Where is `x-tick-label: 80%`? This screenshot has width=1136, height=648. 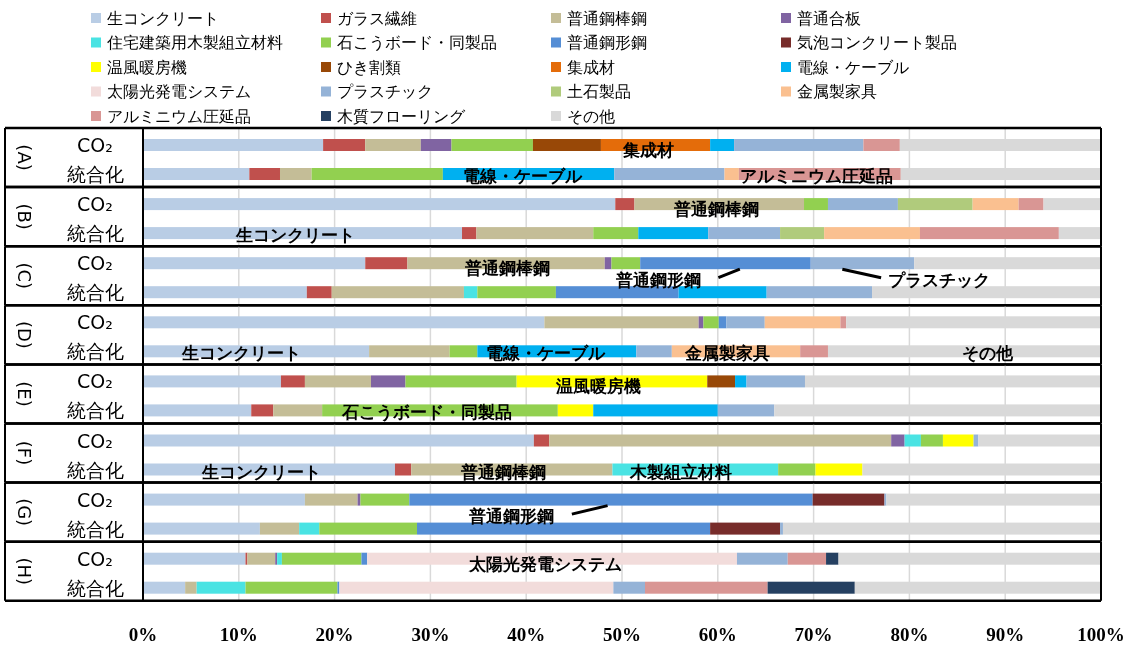 x-tick-label: 80% is located at coordinates (909, 635).